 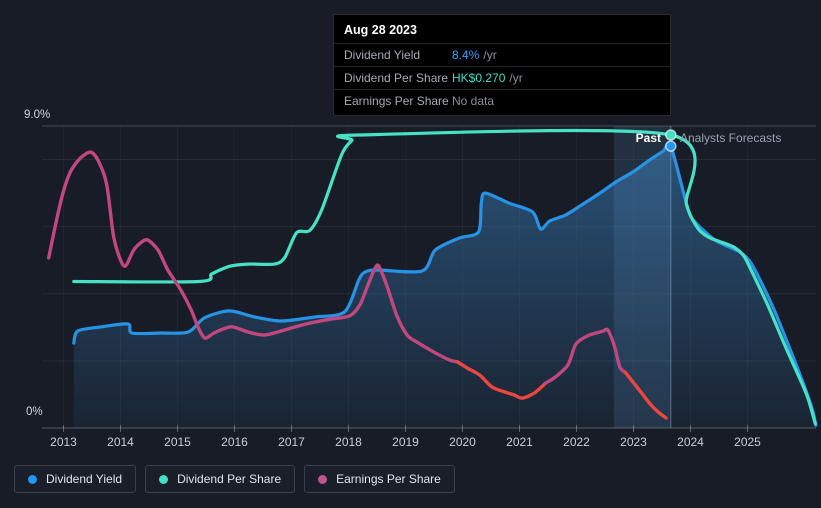 I want to click on svg-text: 2016, so click(x=234, y=442).